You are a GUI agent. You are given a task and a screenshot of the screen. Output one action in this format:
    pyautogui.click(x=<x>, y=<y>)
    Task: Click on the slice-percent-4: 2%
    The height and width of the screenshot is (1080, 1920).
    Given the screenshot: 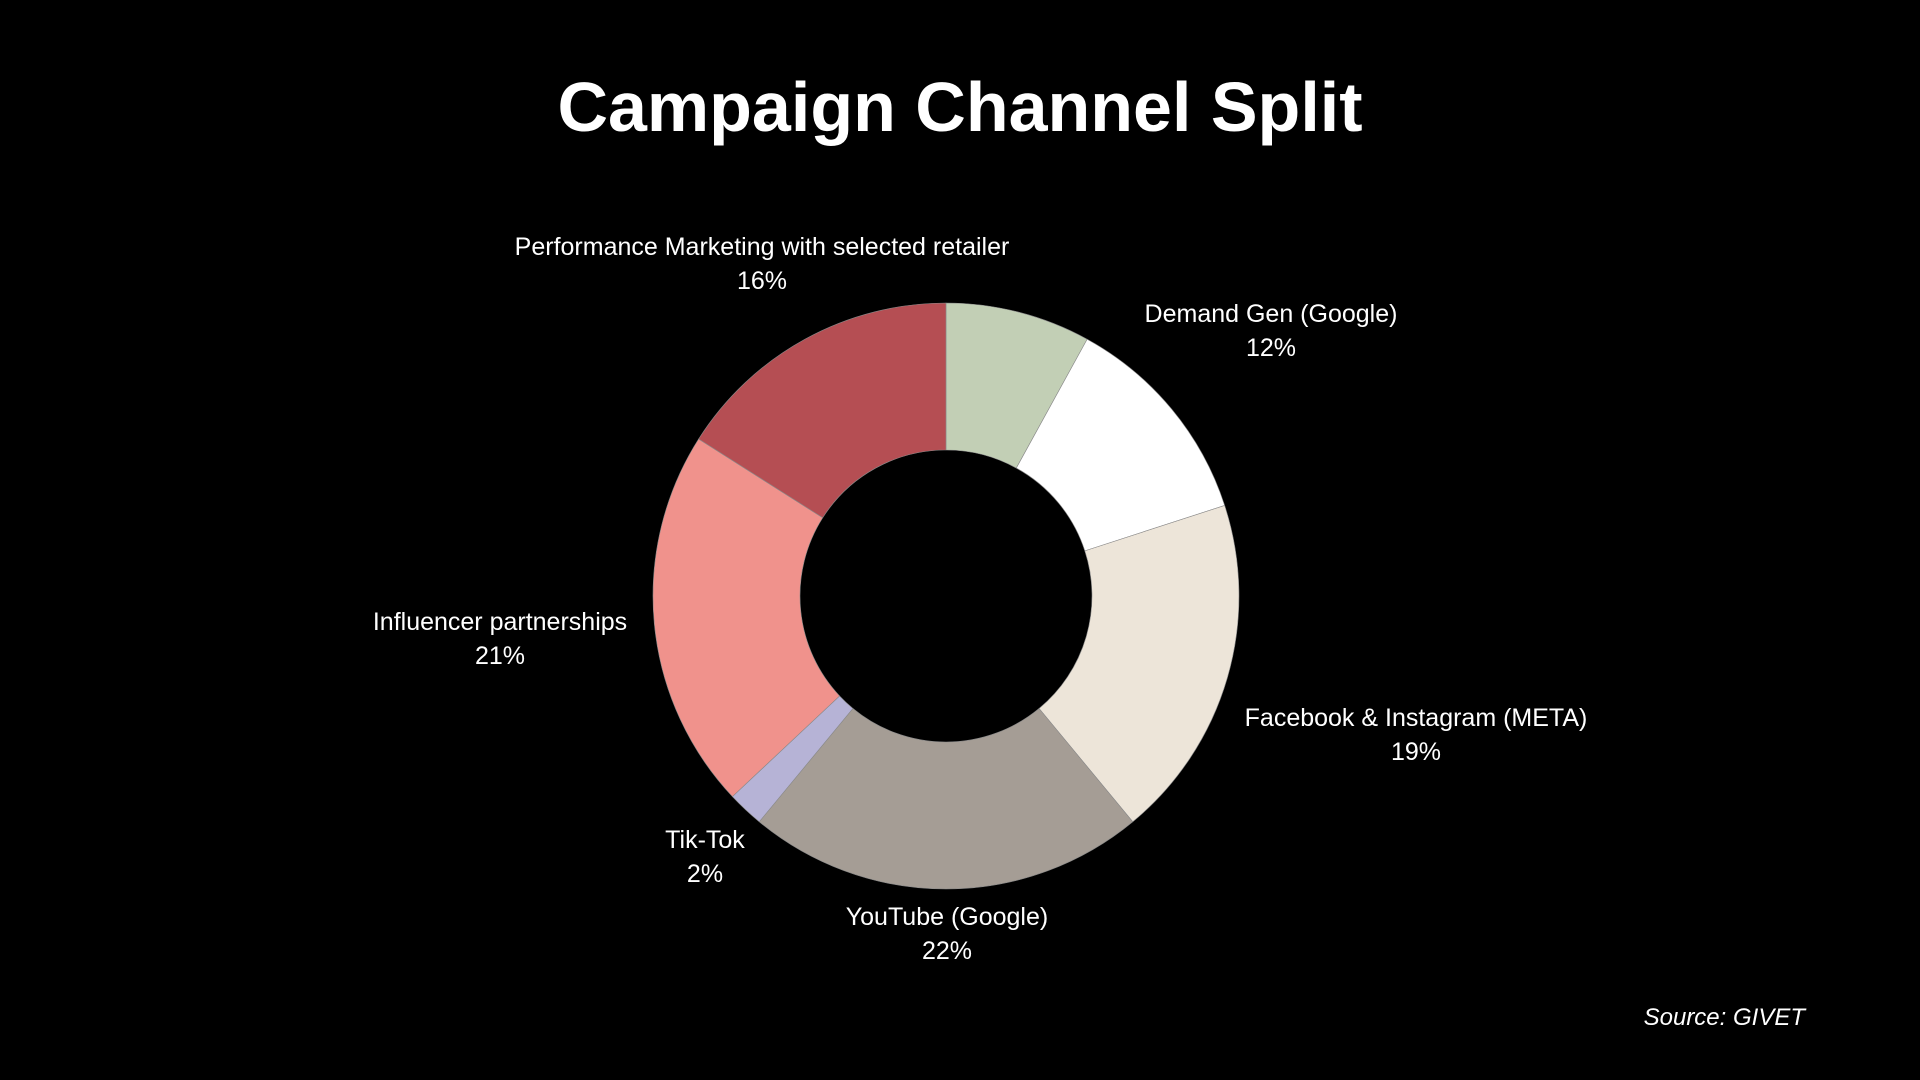 What is the action you would take?
    pyautogui.click(x=705, y=874)
    